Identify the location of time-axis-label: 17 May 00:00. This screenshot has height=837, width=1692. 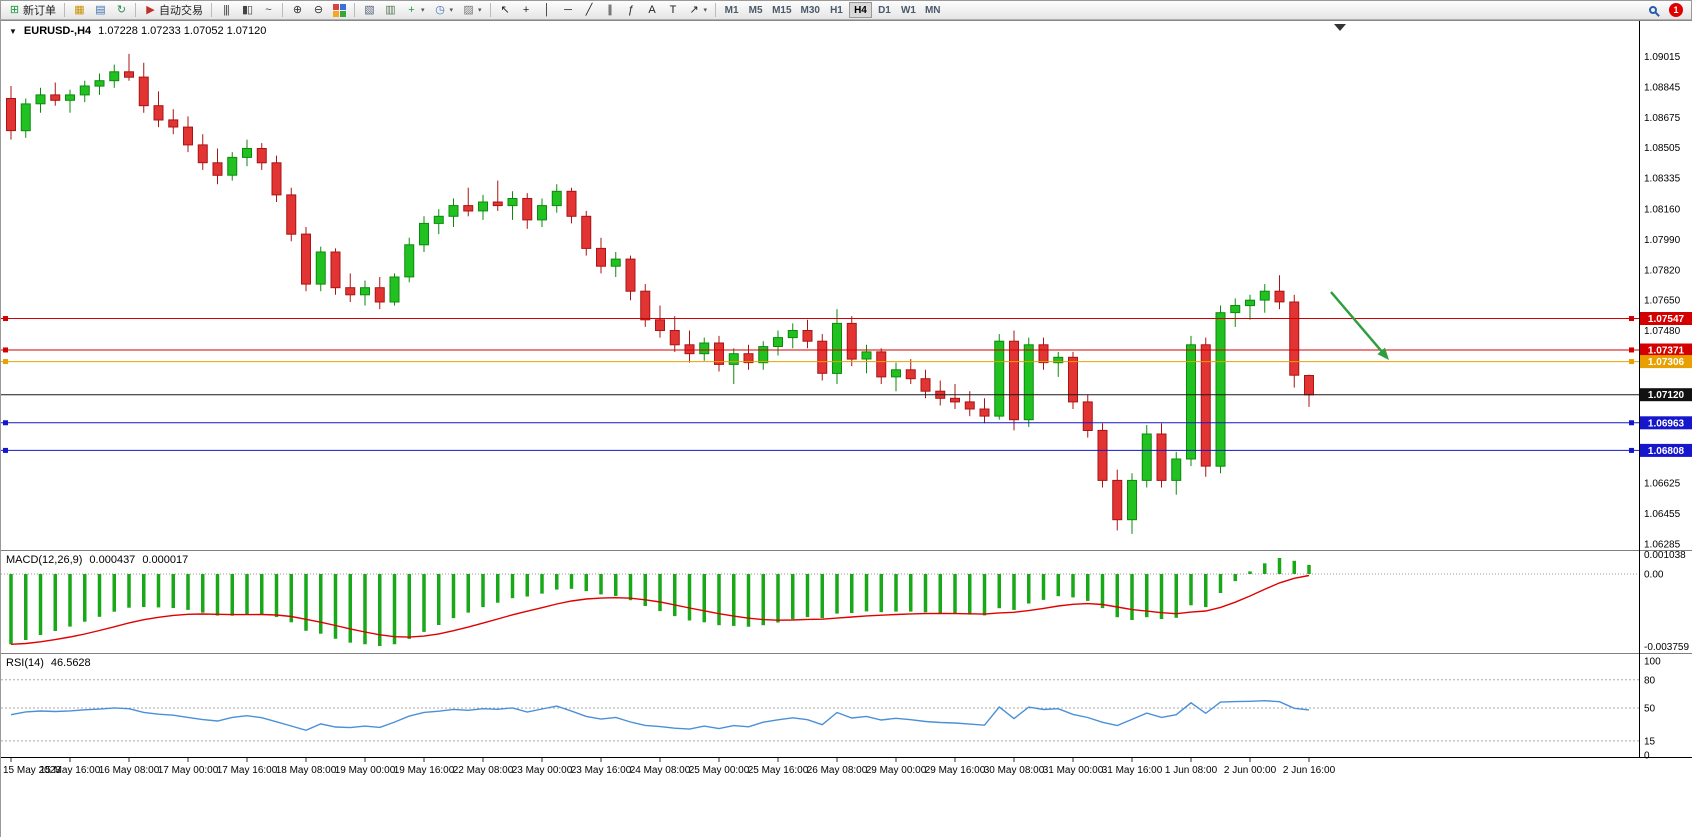
(188, 770).